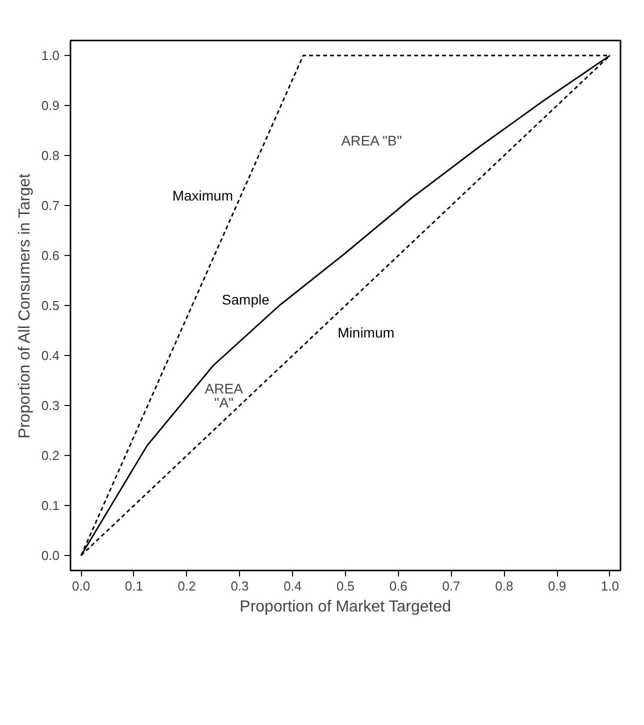 The image size is (644, 725). Describe the element at coordinates (371, 140) in the screenshot. I see `annotation: AREA "B"` at that location.